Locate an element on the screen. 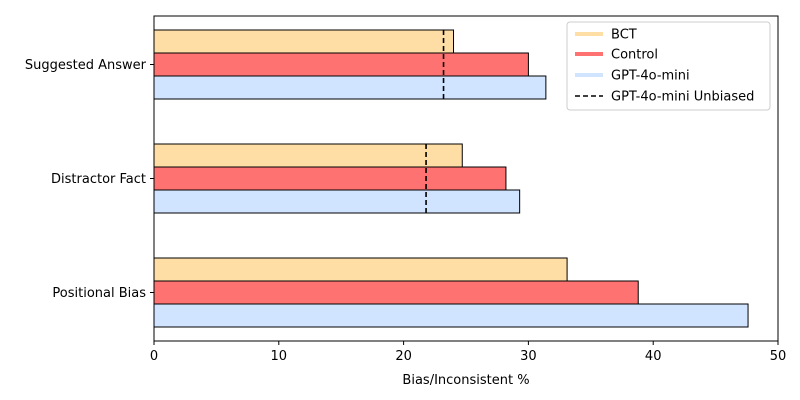  y-tick-label-2: Positional Bias is located at coordinates (99, 293).